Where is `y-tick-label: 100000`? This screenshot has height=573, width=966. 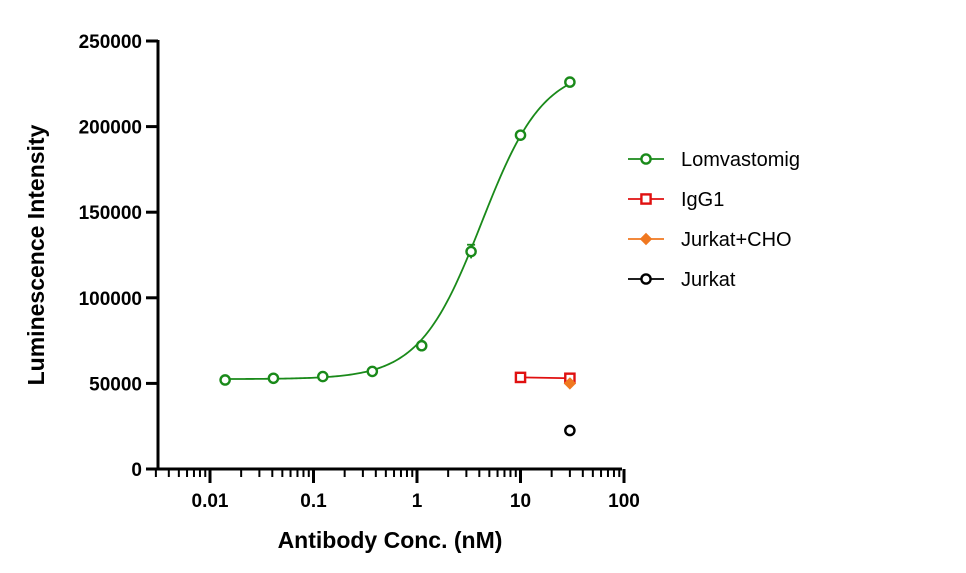
y-tick-label: 100000 is located at coordinates (110, 299).